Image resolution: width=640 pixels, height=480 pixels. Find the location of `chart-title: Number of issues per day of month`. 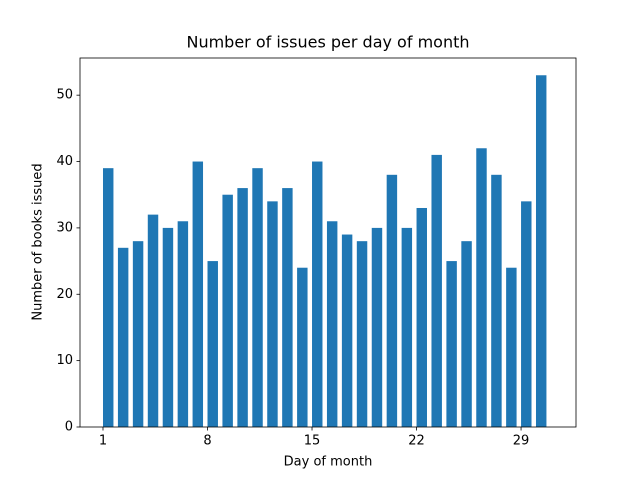

chart-title: Number of issues per day of month is located at coordinates (327, 42).